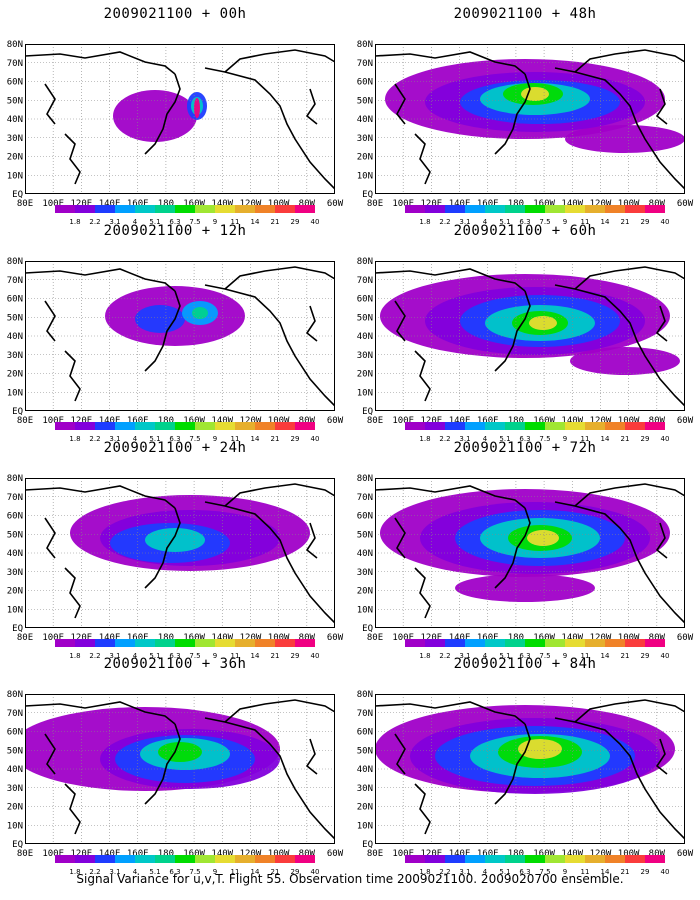 The width and height of the screenshot is (700, 900). I want to click on map-frame, so click(530, 769).